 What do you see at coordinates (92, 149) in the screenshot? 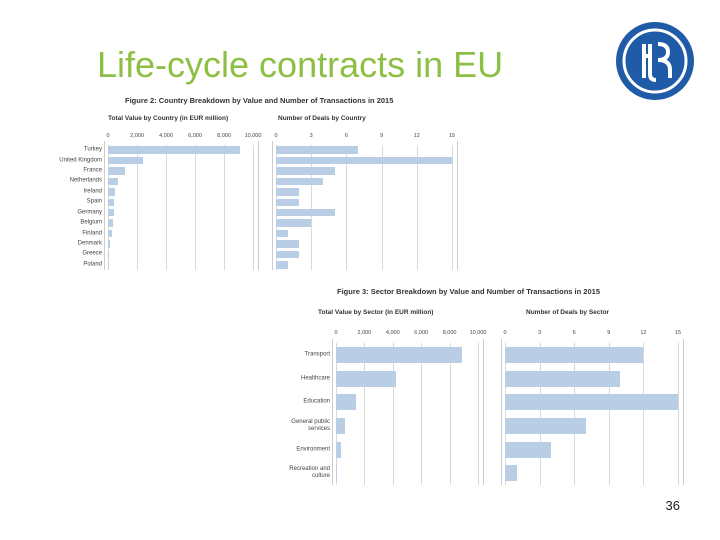
I see `category-label: Turkey` at bounding box center [92, 149].